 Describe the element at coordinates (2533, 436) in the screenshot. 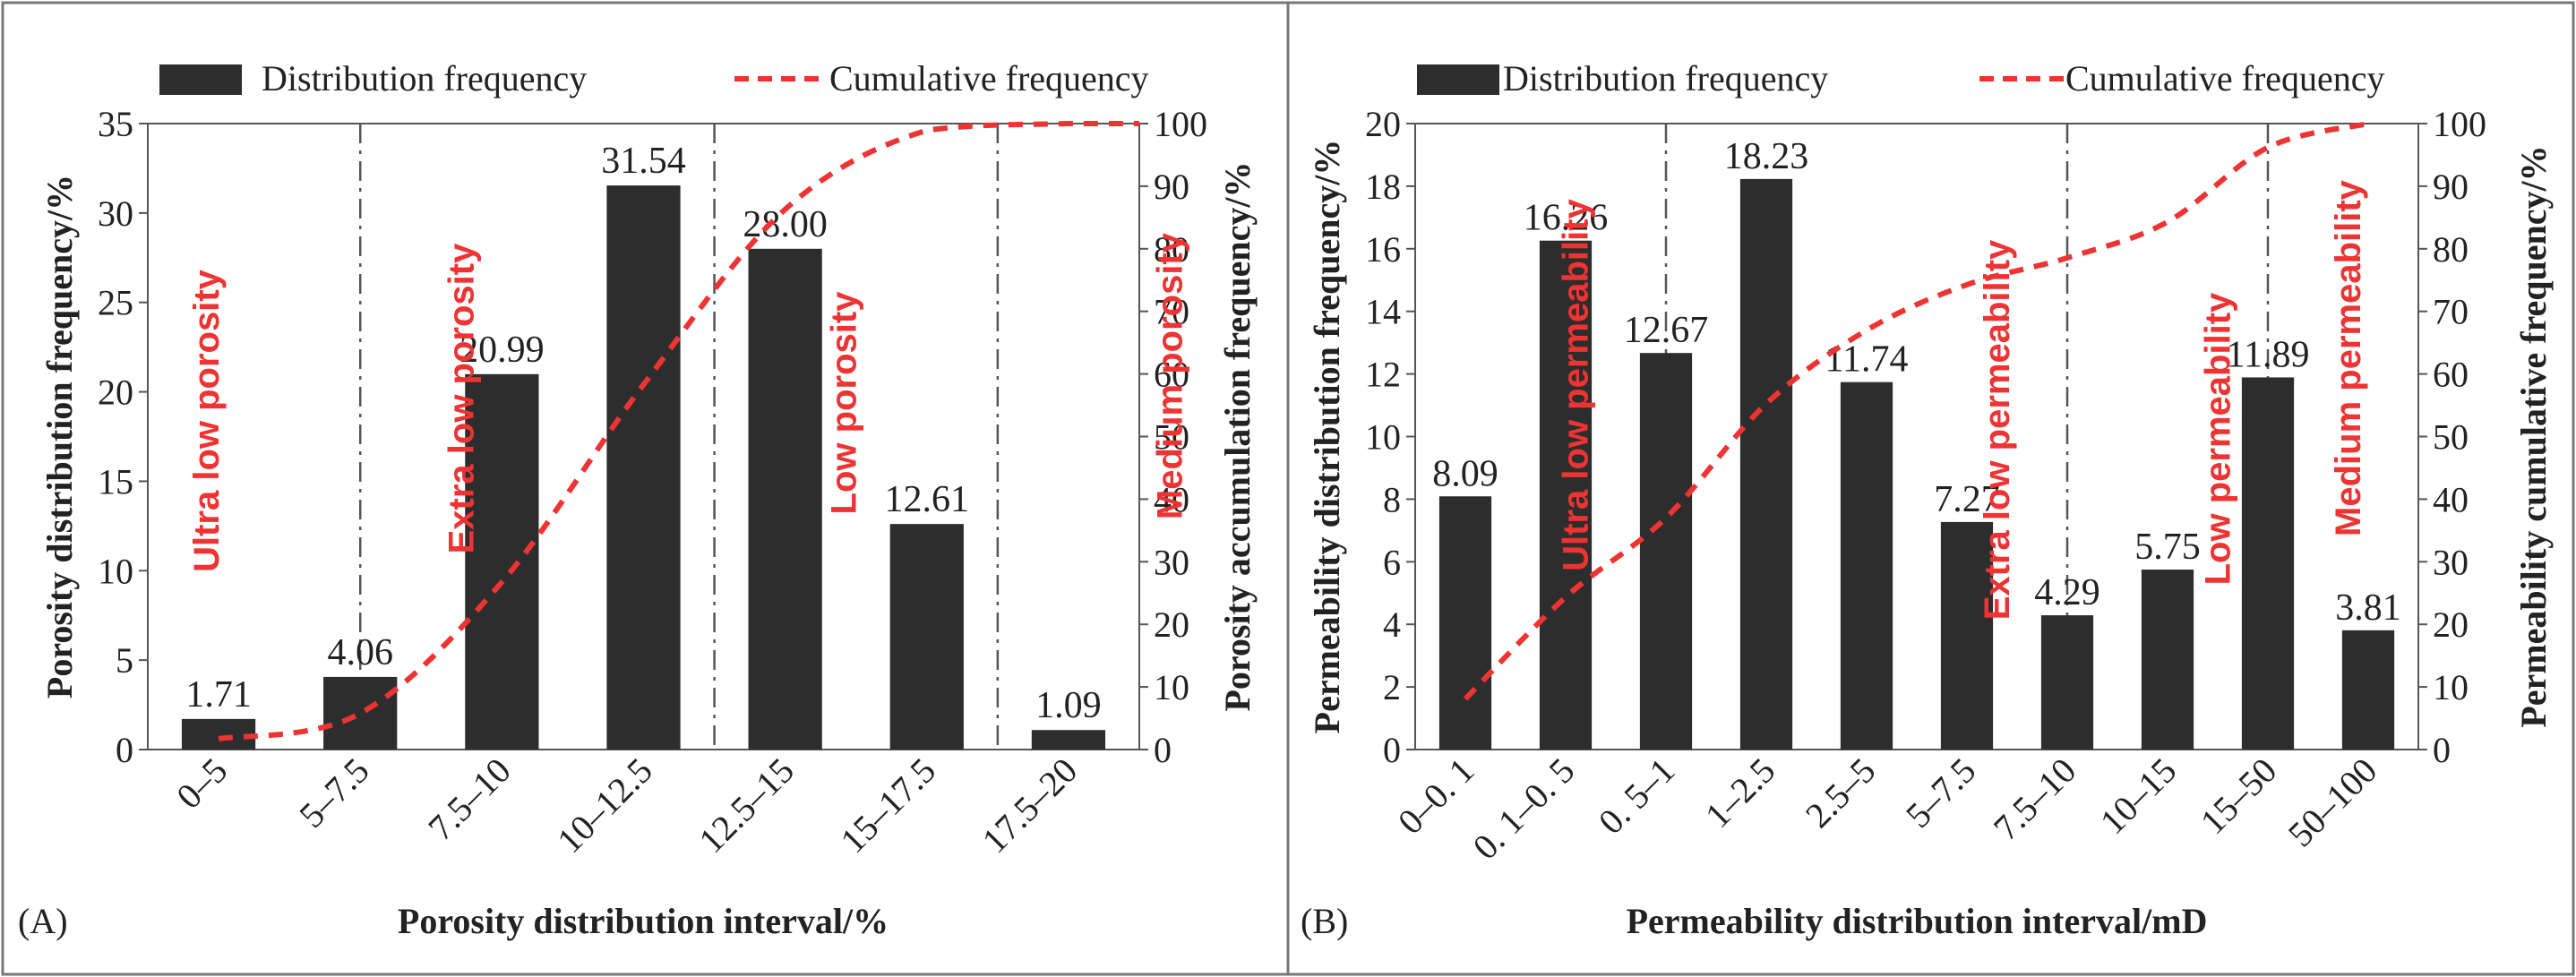

I see `y-right-axis-title: Permeability cumulative frequency/%` at that location.